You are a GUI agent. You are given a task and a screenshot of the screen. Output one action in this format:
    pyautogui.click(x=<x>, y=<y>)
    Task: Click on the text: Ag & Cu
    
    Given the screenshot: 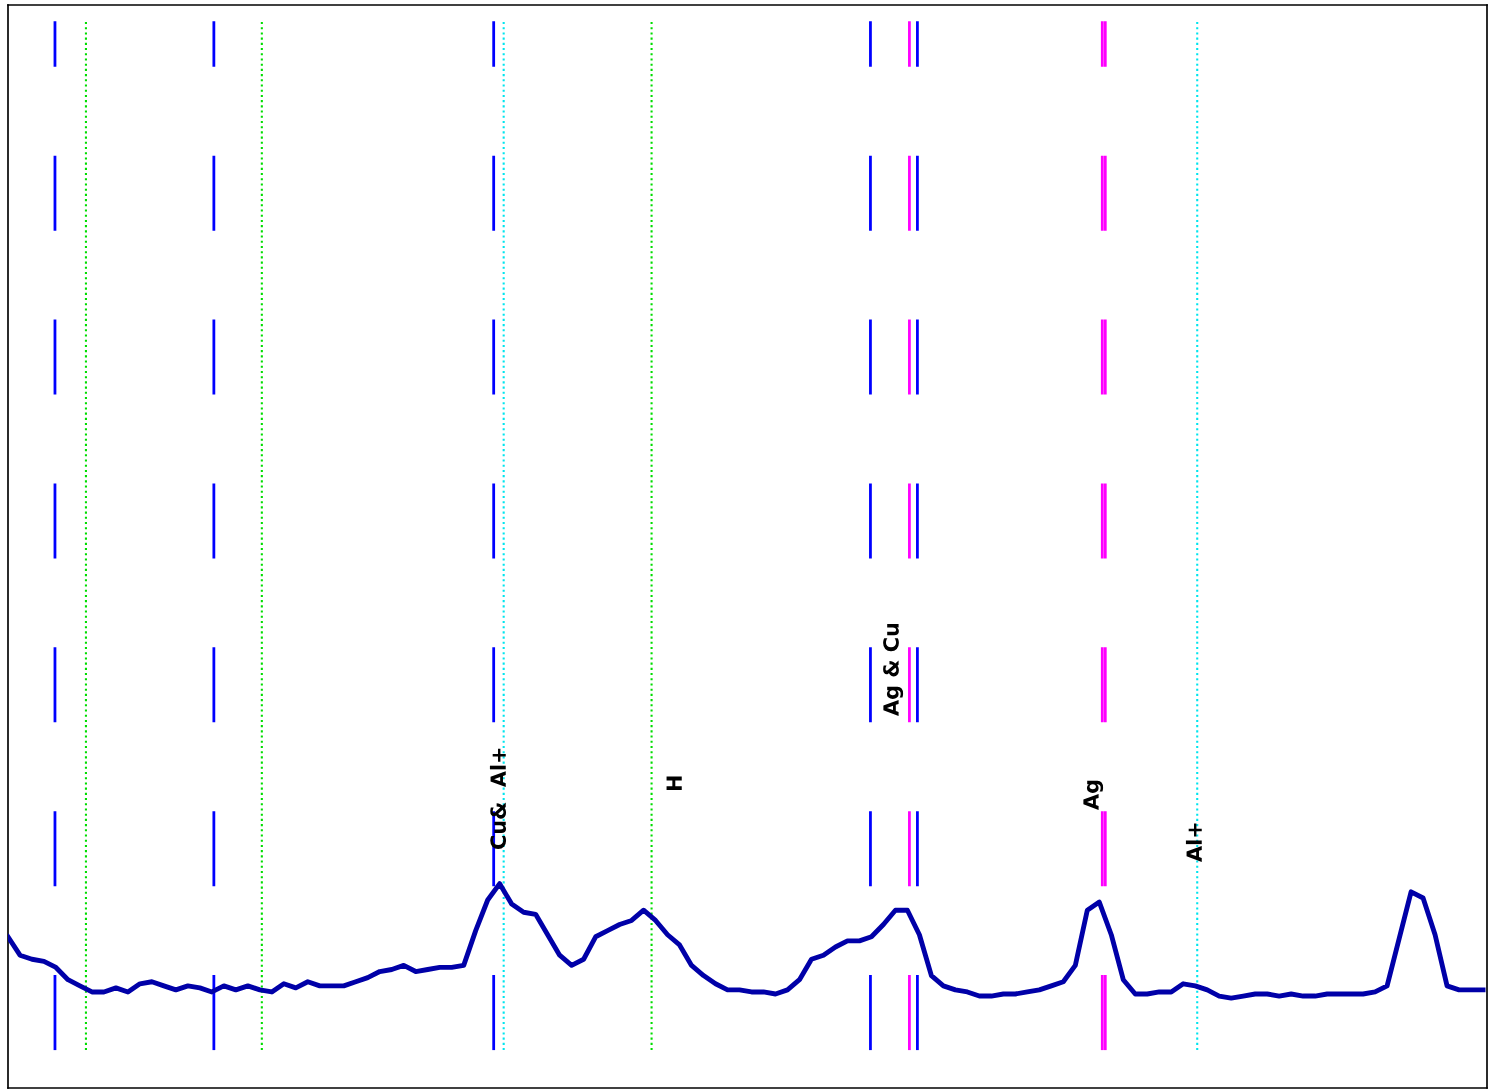 What is the action you would take?
    pyautogui.click(x=893, y=669)
    